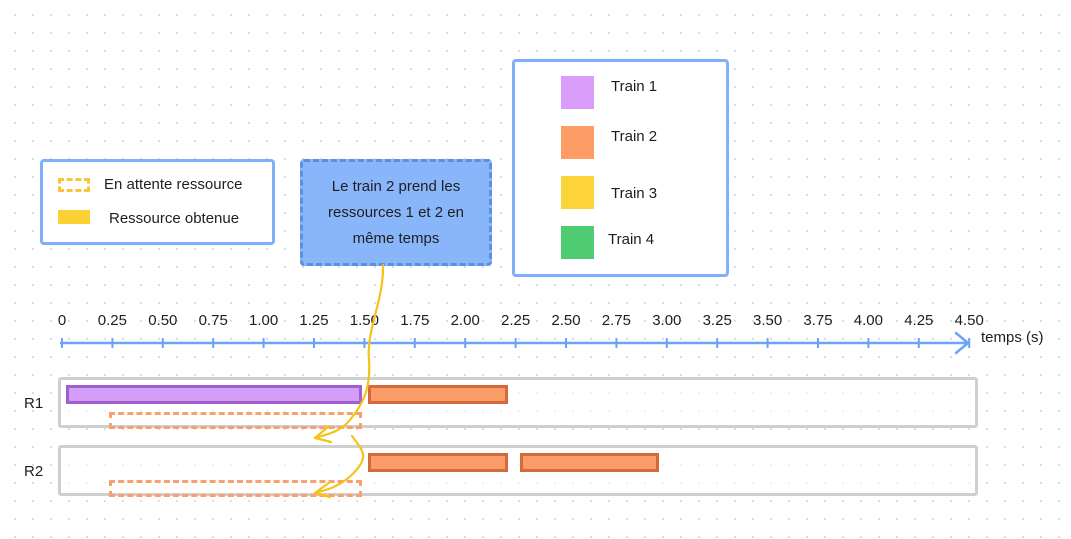  I want to click on axis-tick-label: 1.75, so click(415, 320).